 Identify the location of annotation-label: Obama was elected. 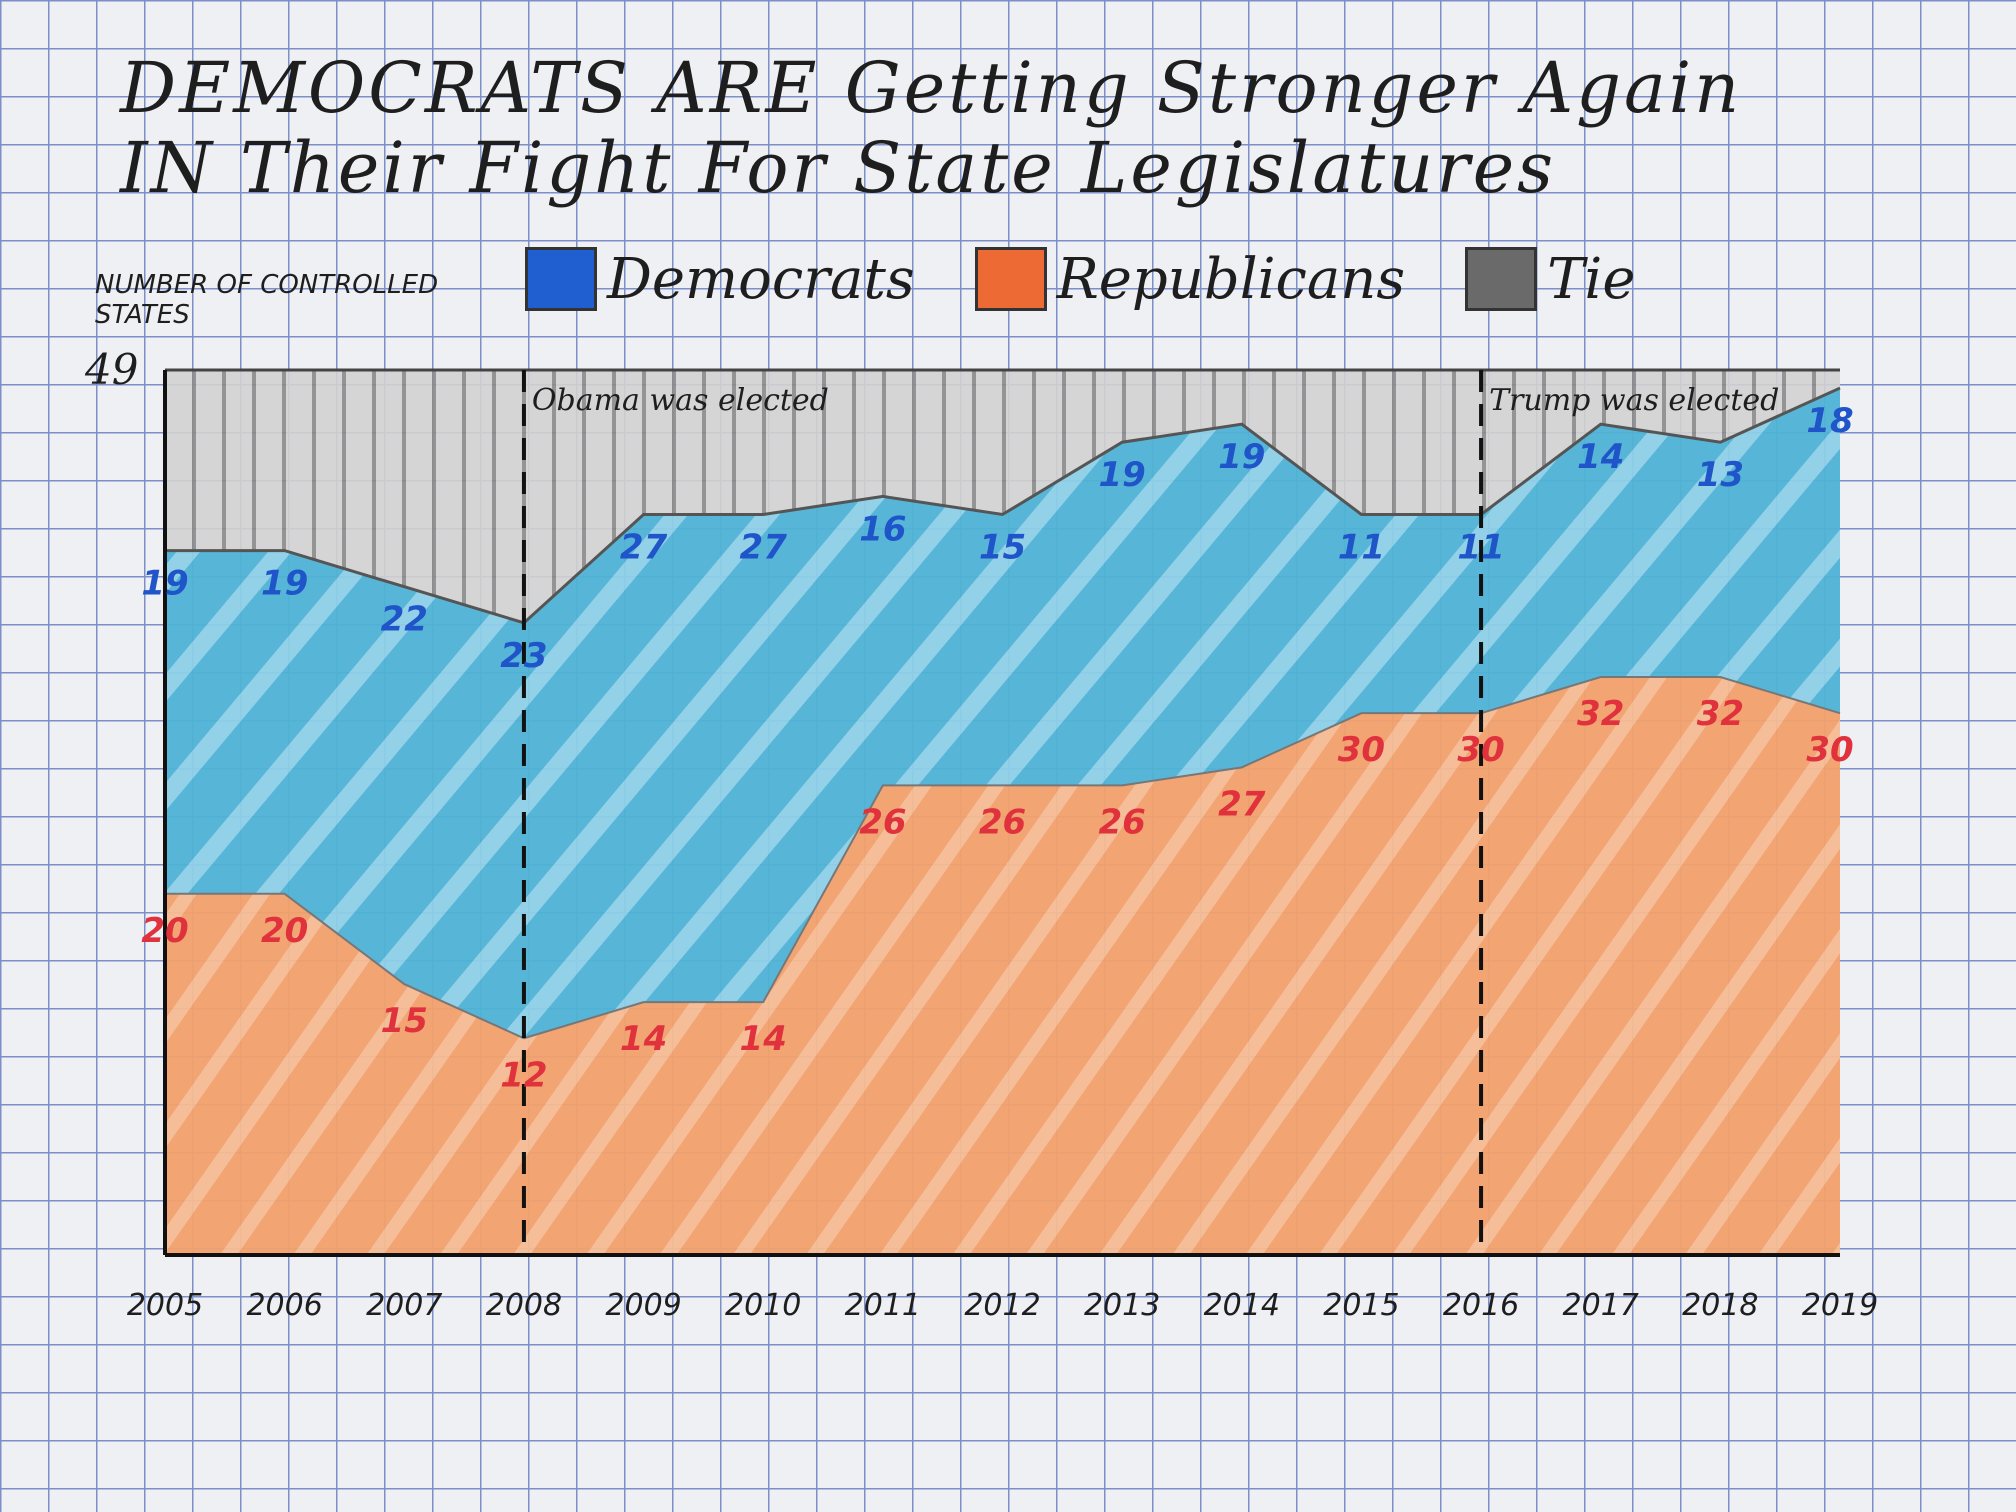
(680, 400).